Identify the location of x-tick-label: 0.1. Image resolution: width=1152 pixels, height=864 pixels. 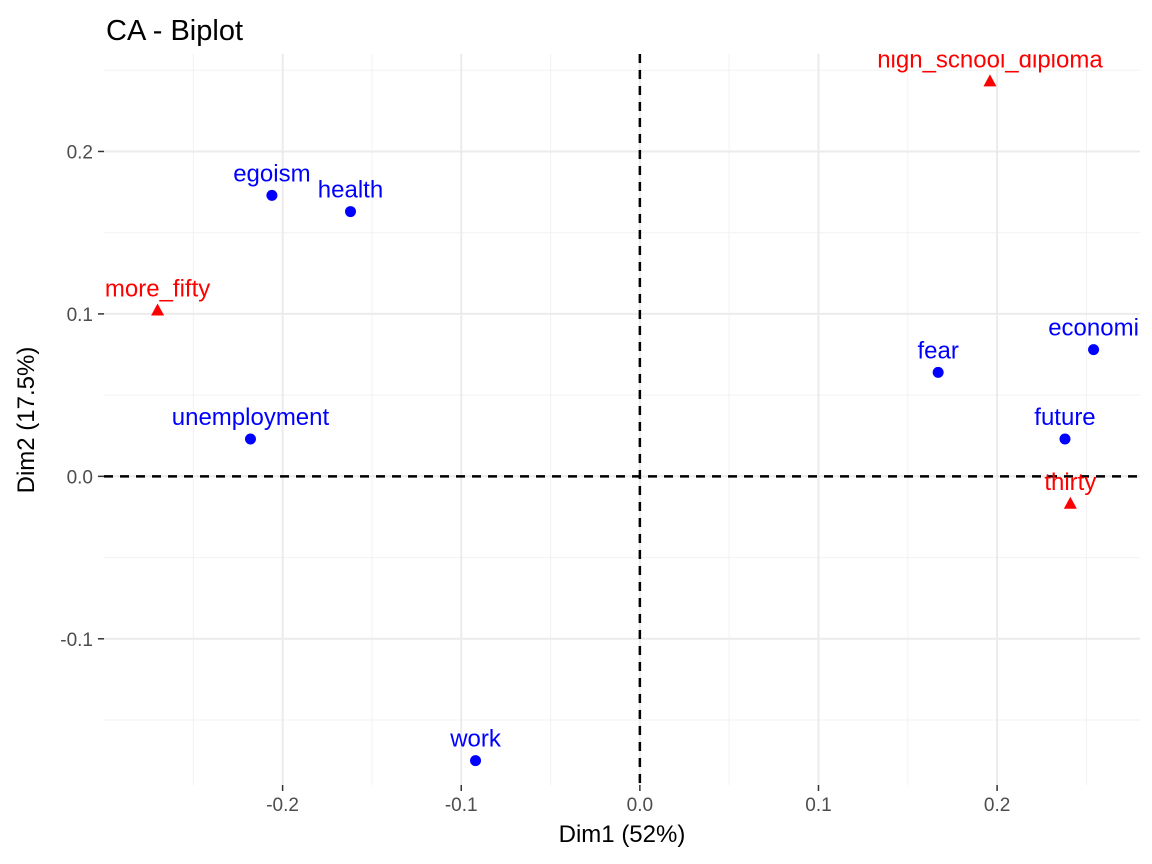
(818, 805).